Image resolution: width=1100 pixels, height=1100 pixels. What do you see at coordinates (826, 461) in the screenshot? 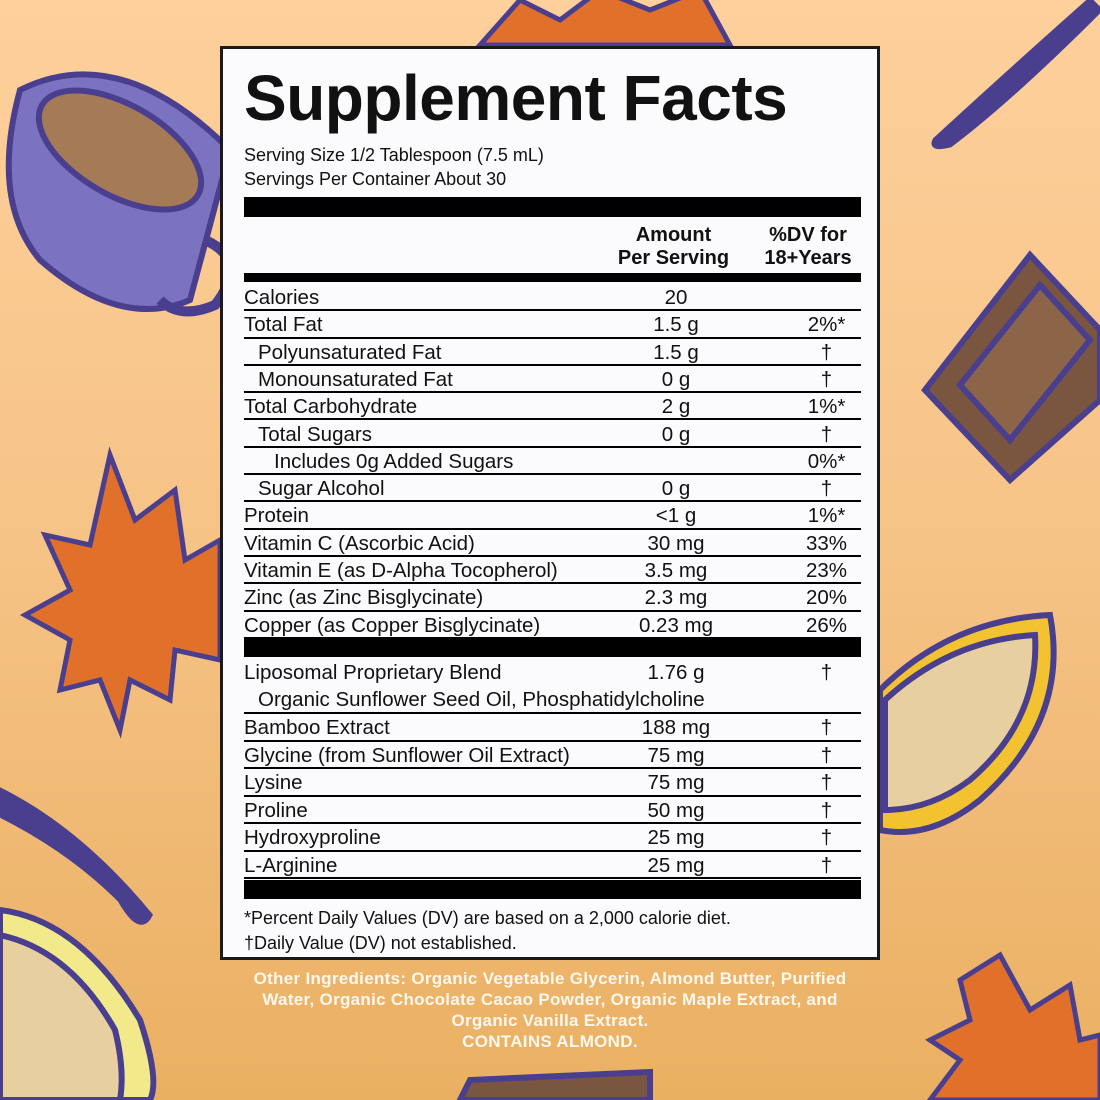
I see `nutrient-dv: 0%*` at bounding box center [826, 461].